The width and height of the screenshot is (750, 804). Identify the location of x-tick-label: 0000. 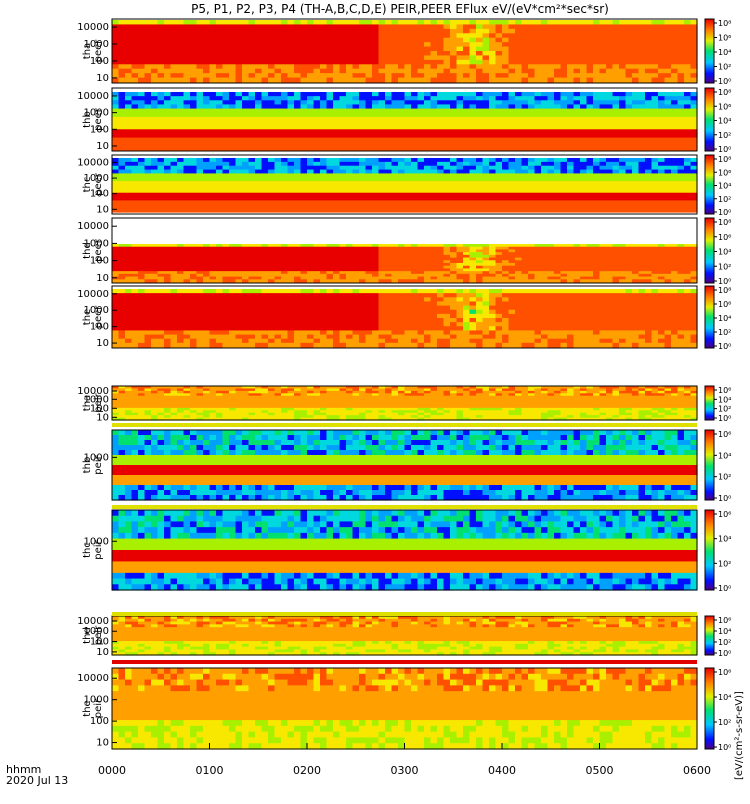
(112, 770).